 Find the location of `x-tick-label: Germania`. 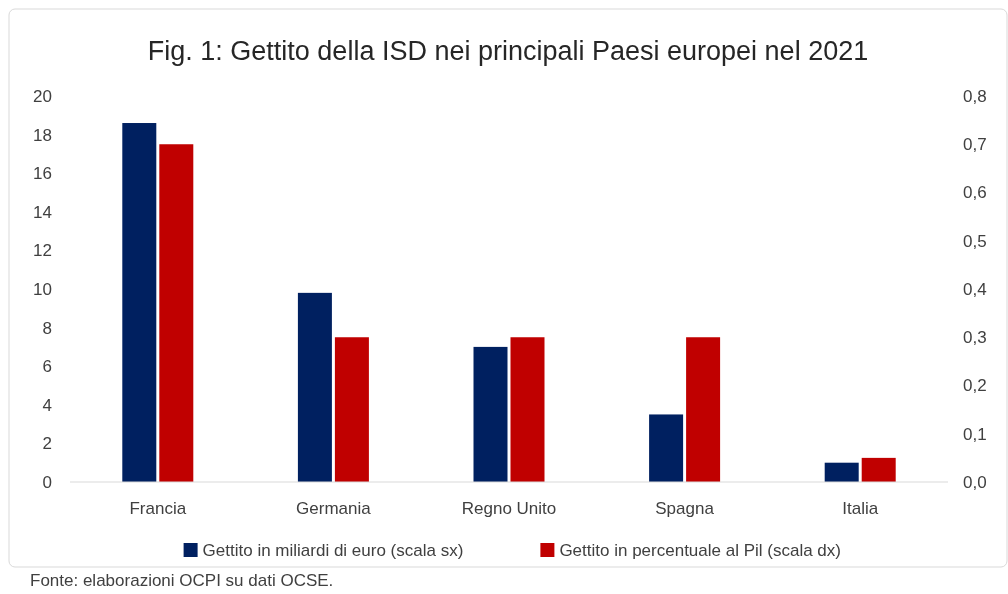

x-tick-label: Germania is located at coordinates (334, 508).